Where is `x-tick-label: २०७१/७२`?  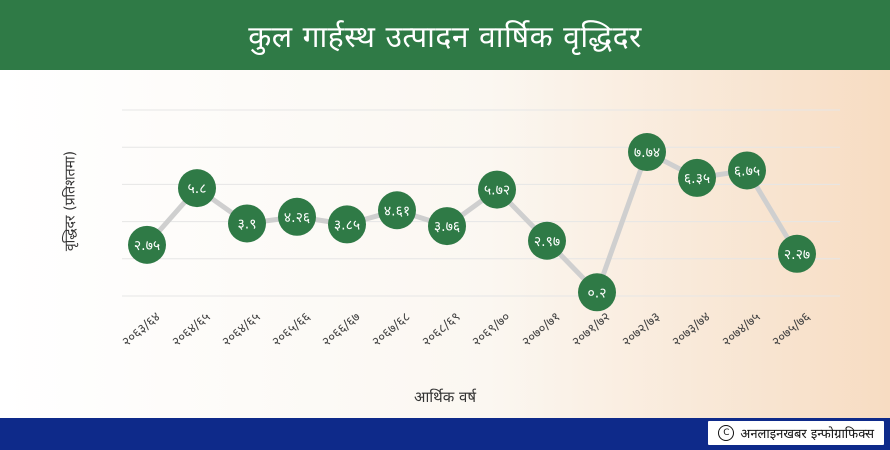 x-tick-label: २०७१/७२ is located at coordinates (591, 330).